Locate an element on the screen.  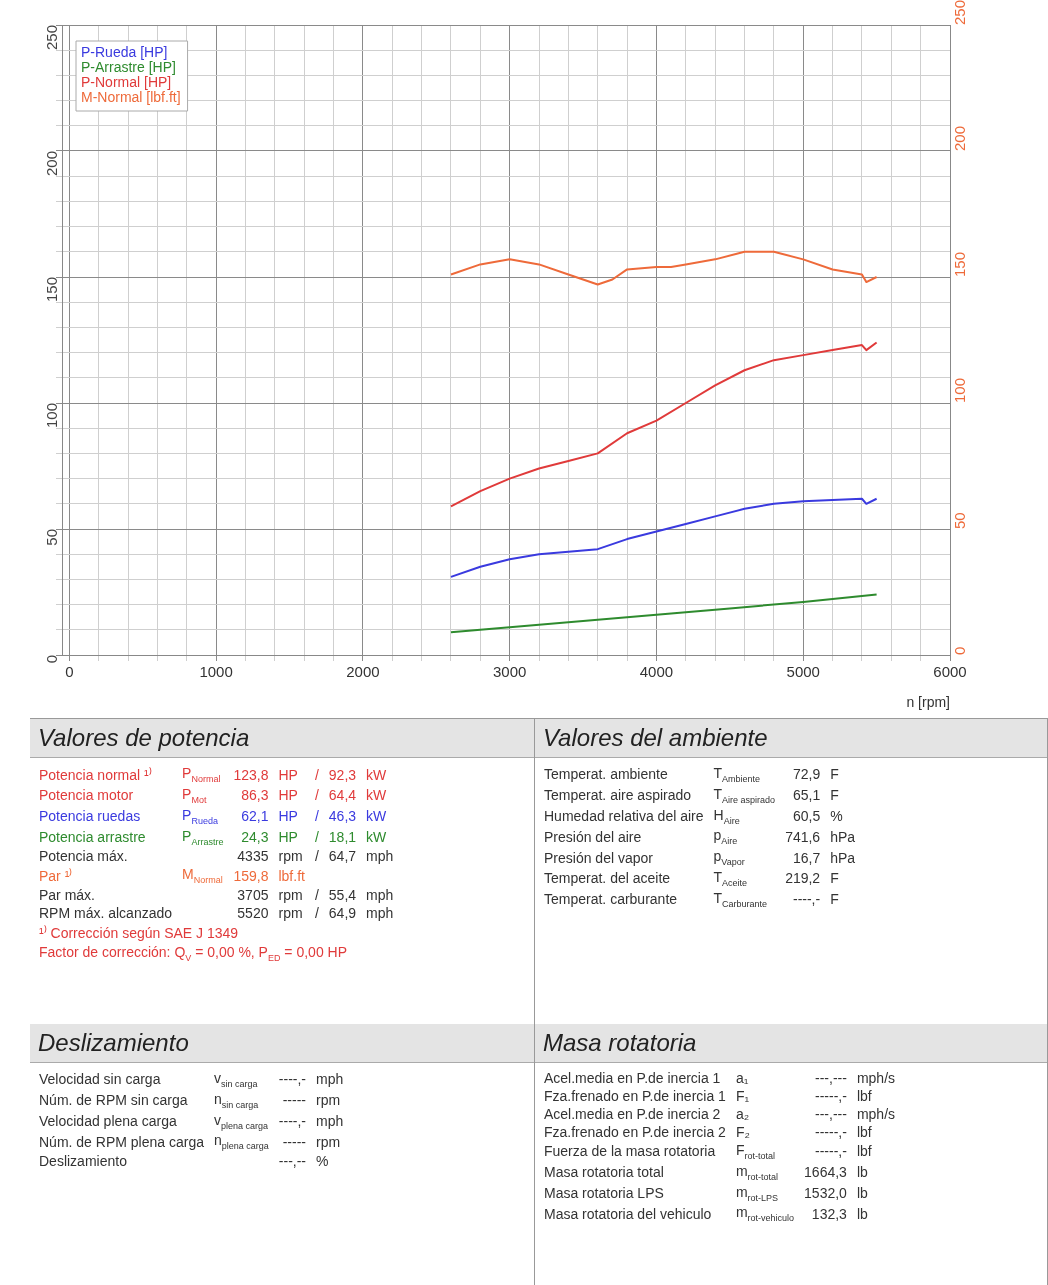
text: Potencia motor P$_{Mot}$ 86,3 HP / 64,4 kW is located at coordinates (213, 795).